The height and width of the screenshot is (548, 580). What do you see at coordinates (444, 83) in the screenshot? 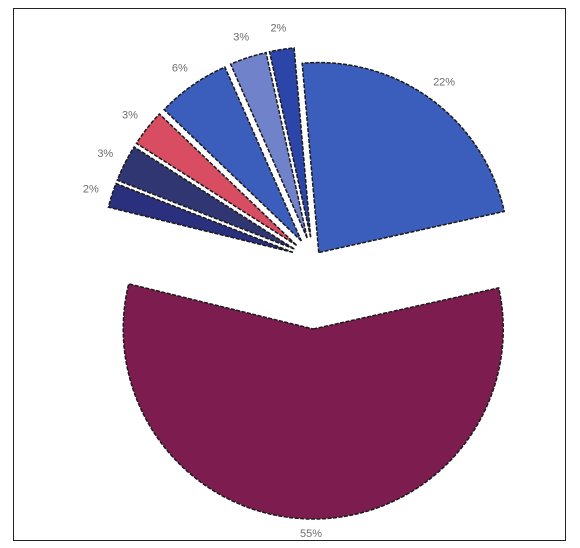
I see `slice-label: 22%` at bounding box center [444, 83].